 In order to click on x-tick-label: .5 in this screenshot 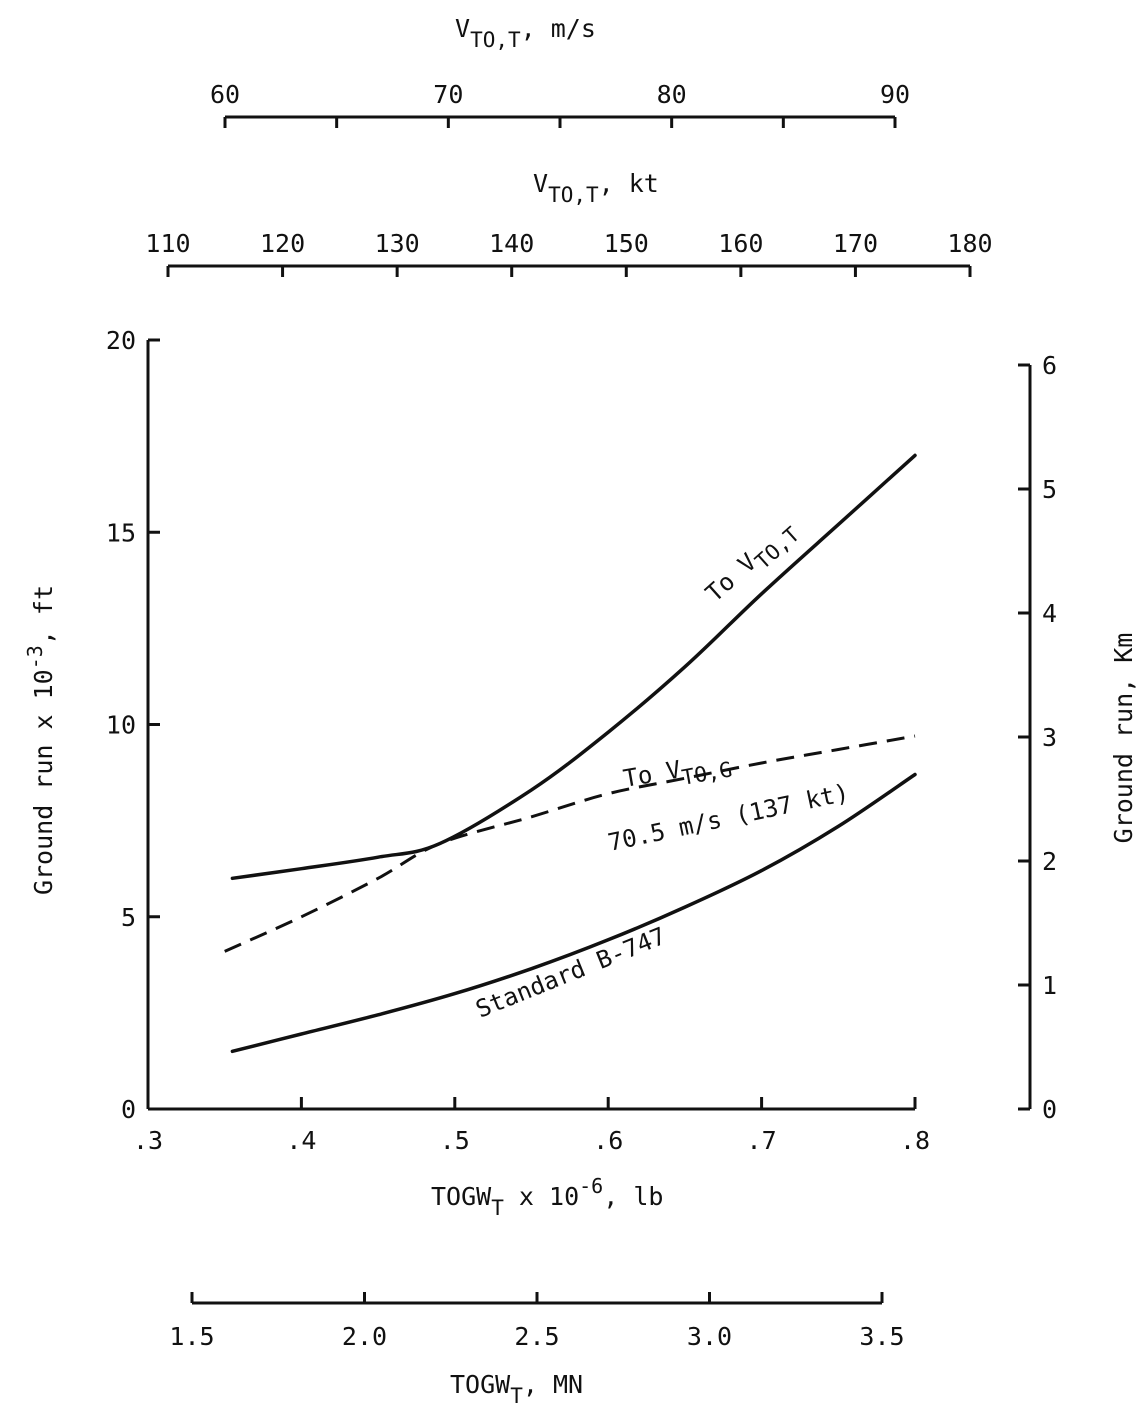, I will do `click(455, 1140)`.